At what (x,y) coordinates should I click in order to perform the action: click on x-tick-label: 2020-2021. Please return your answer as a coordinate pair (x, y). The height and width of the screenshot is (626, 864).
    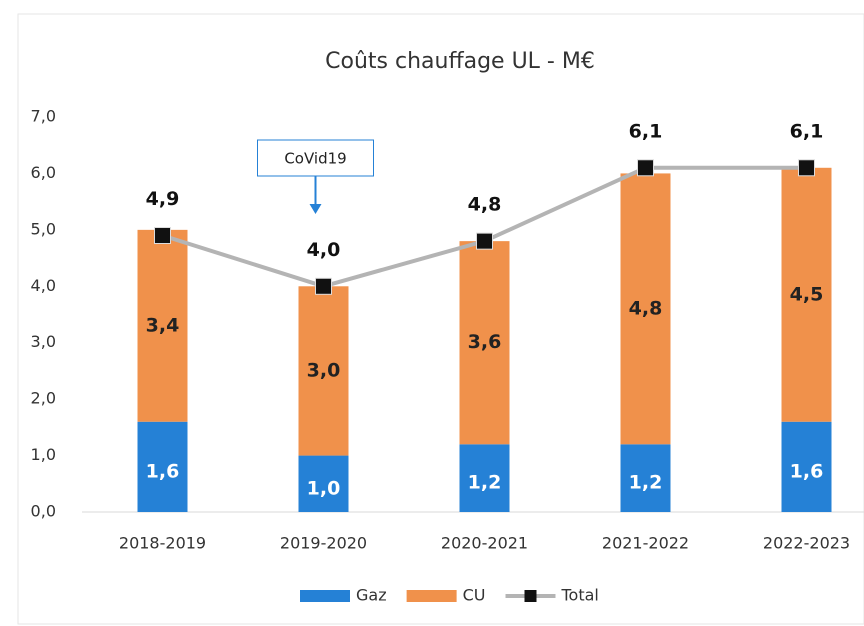
    Looking at the image, I should click on (484, 543).